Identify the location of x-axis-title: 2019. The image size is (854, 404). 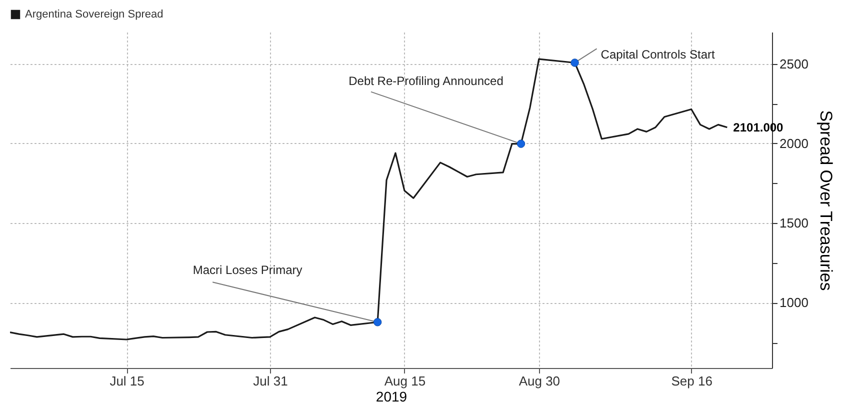
(392, 396).